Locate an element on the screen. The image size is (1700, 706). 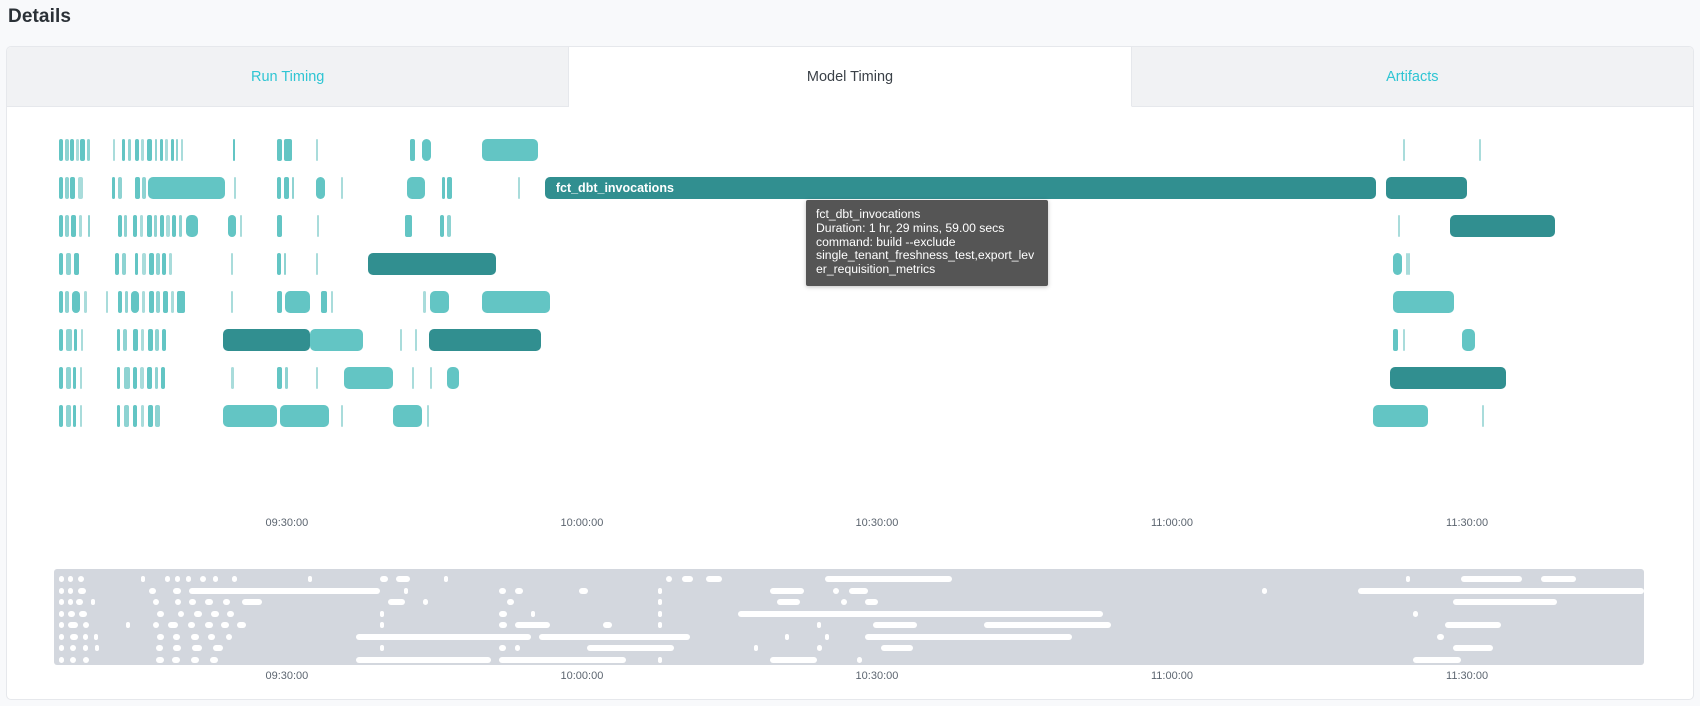
tab-run-timing: Run Timing is located at coordinates (288, 76).